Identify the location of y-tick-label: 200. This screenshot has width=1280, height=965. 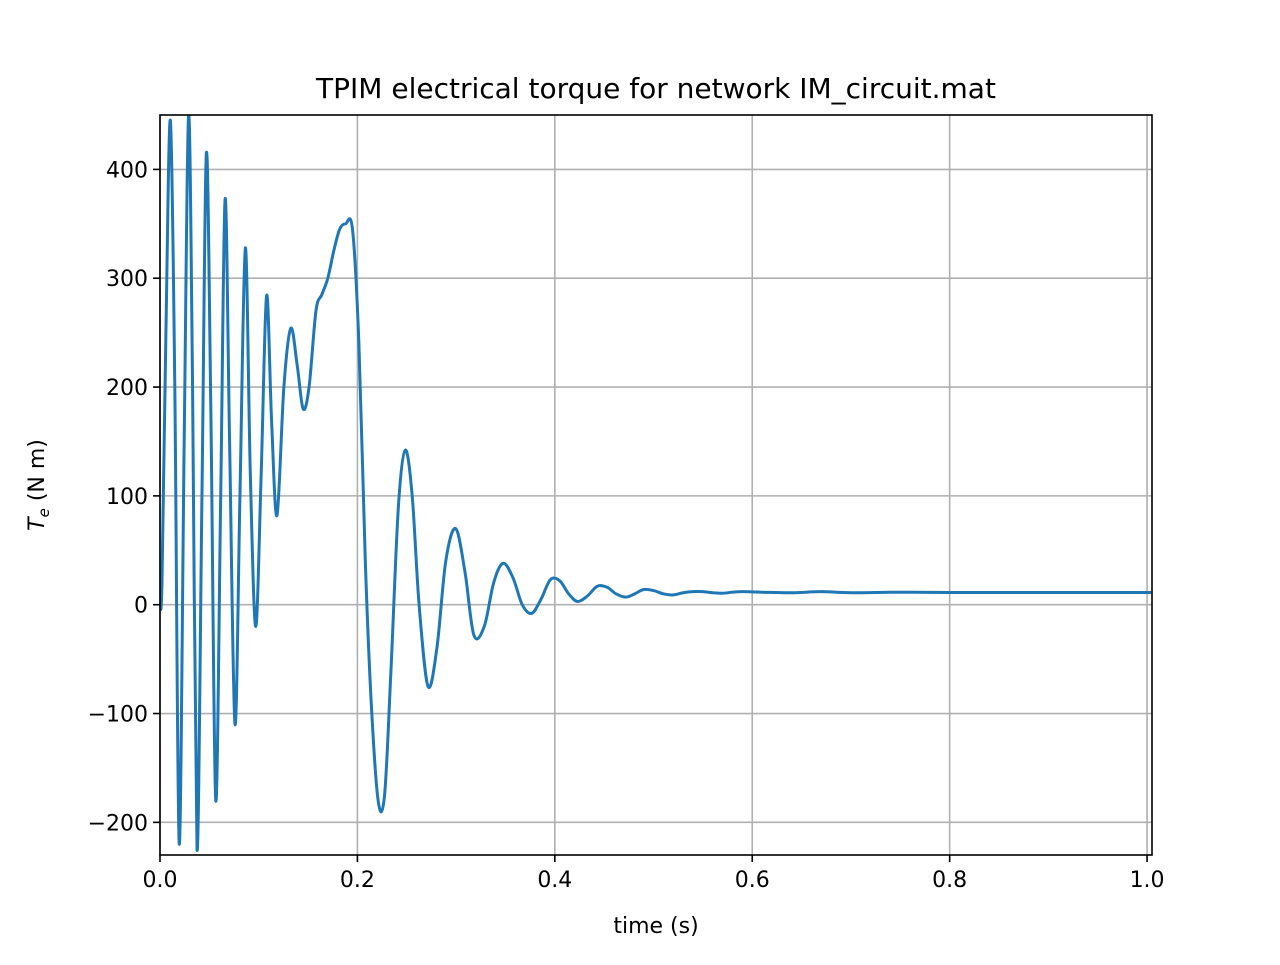
(127, 388).